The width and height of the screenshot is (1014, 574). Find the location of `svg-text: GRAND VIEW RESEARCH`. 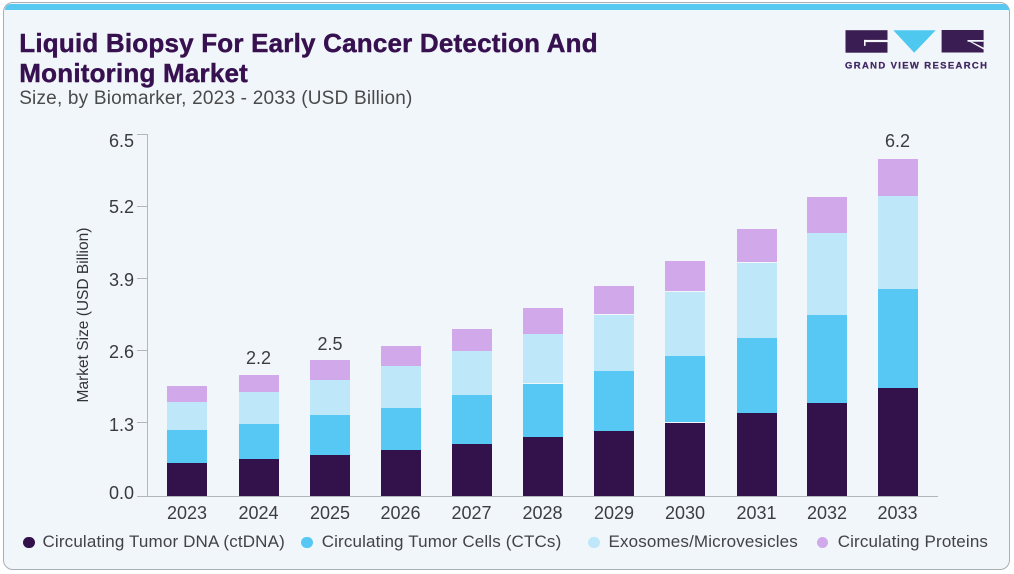

svg-text: GRAND VIEW RESEARCH is located at coordinates (916, 66).